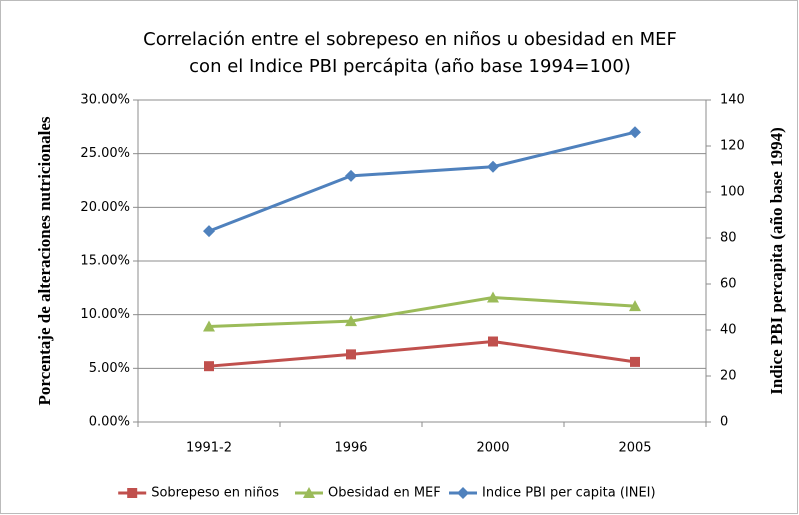  What do you see at coordinates (215, 493) in the screenshot?
I see `legend-label: Sobrepeso en niños` at bounding box center [215, 493].